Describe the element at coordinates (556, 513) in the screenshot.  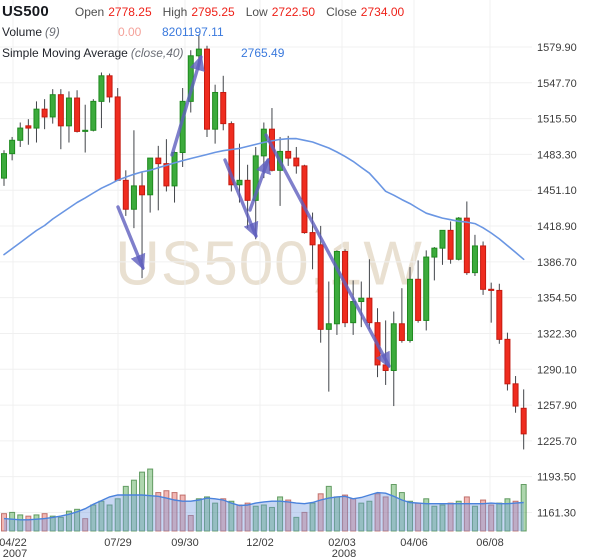
I see `svg-text: 1161.30` at that location.